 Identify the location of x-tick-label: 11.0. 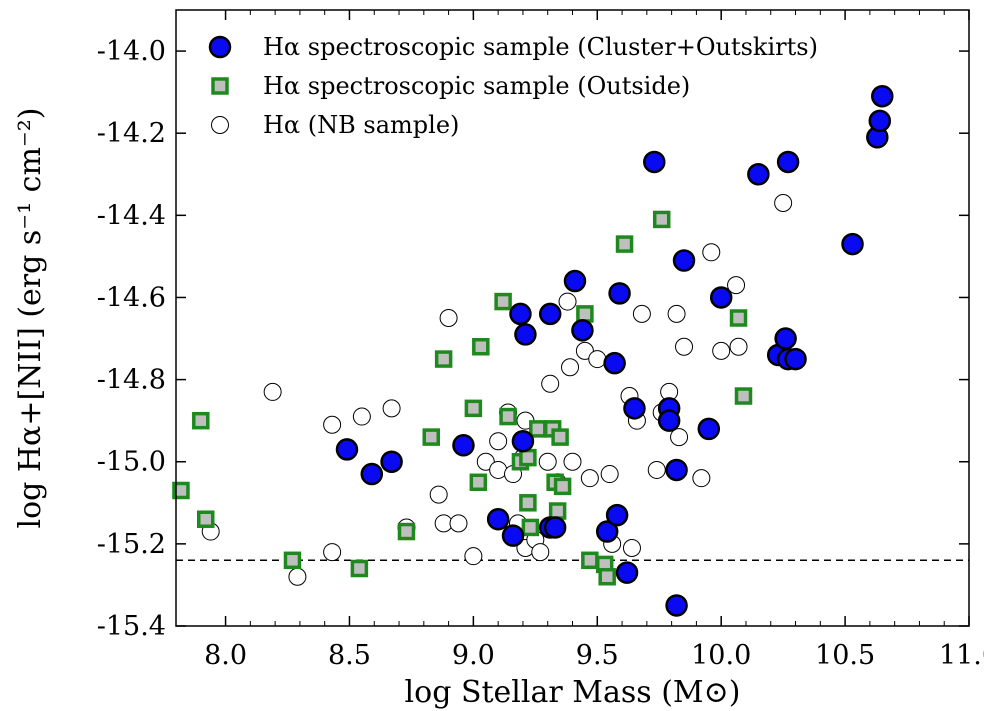
(961, 655).